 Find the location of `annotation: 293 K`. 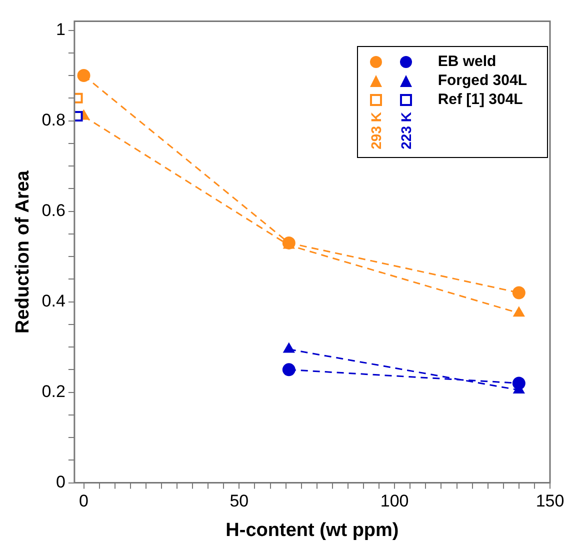

annotation: 293 K is located at coordinates (376, 131).